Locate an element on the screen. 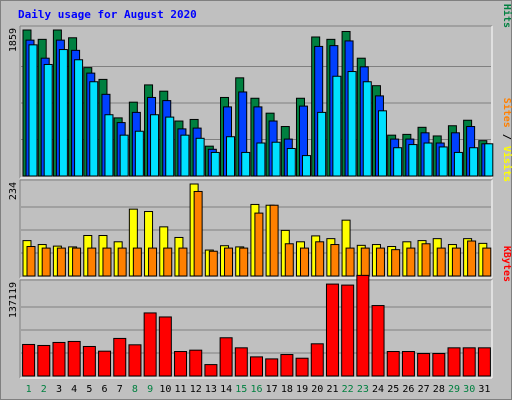 This screenshot has height=400, width=512. y-max-label: 137119 is located at coordinates (13, 300).